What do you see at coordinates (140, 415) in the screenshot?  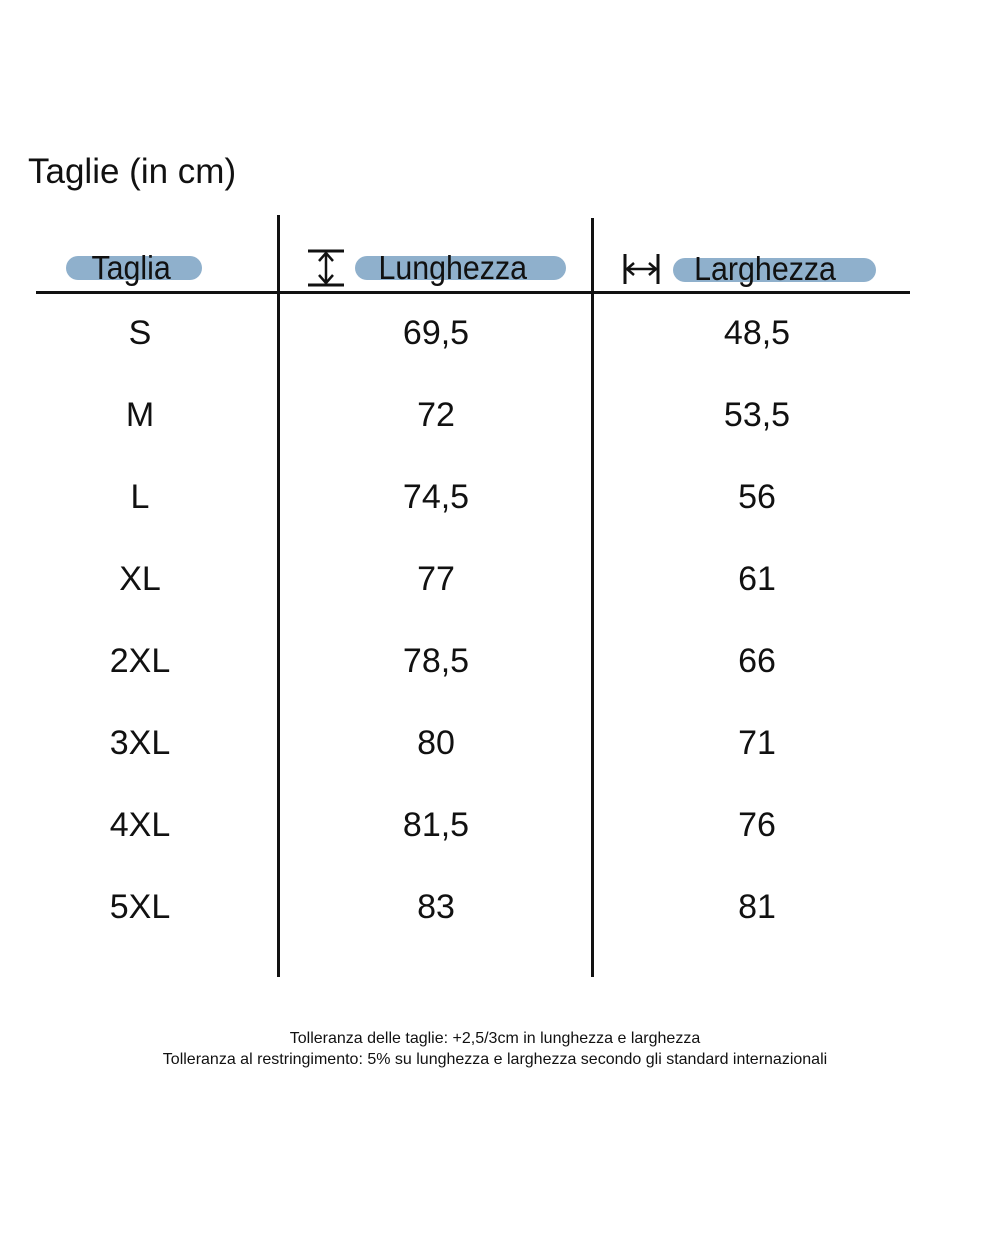 I see `cell-size: M` at bounding box center [140, 415].